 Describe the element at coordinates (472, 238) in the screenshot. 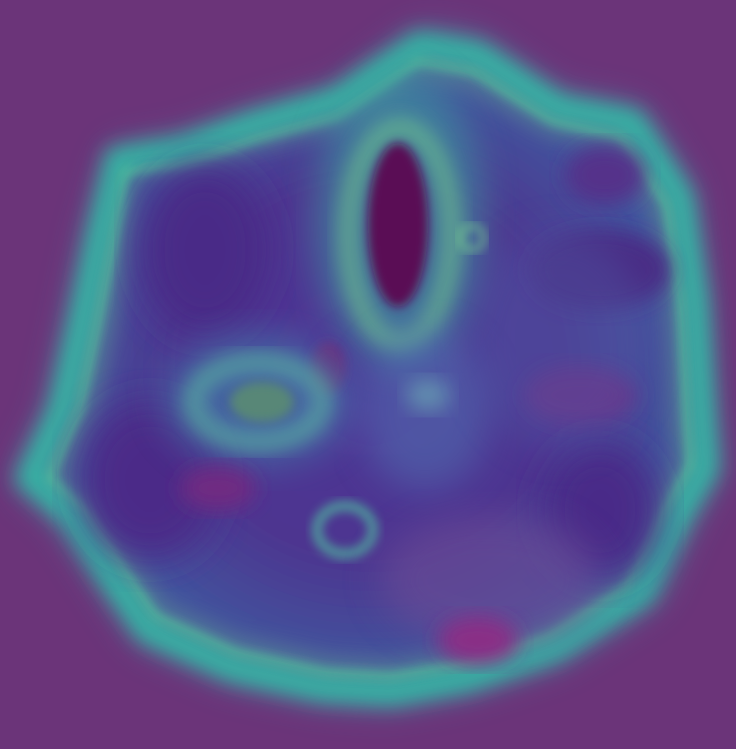

I see `void-side-spot` at that location.